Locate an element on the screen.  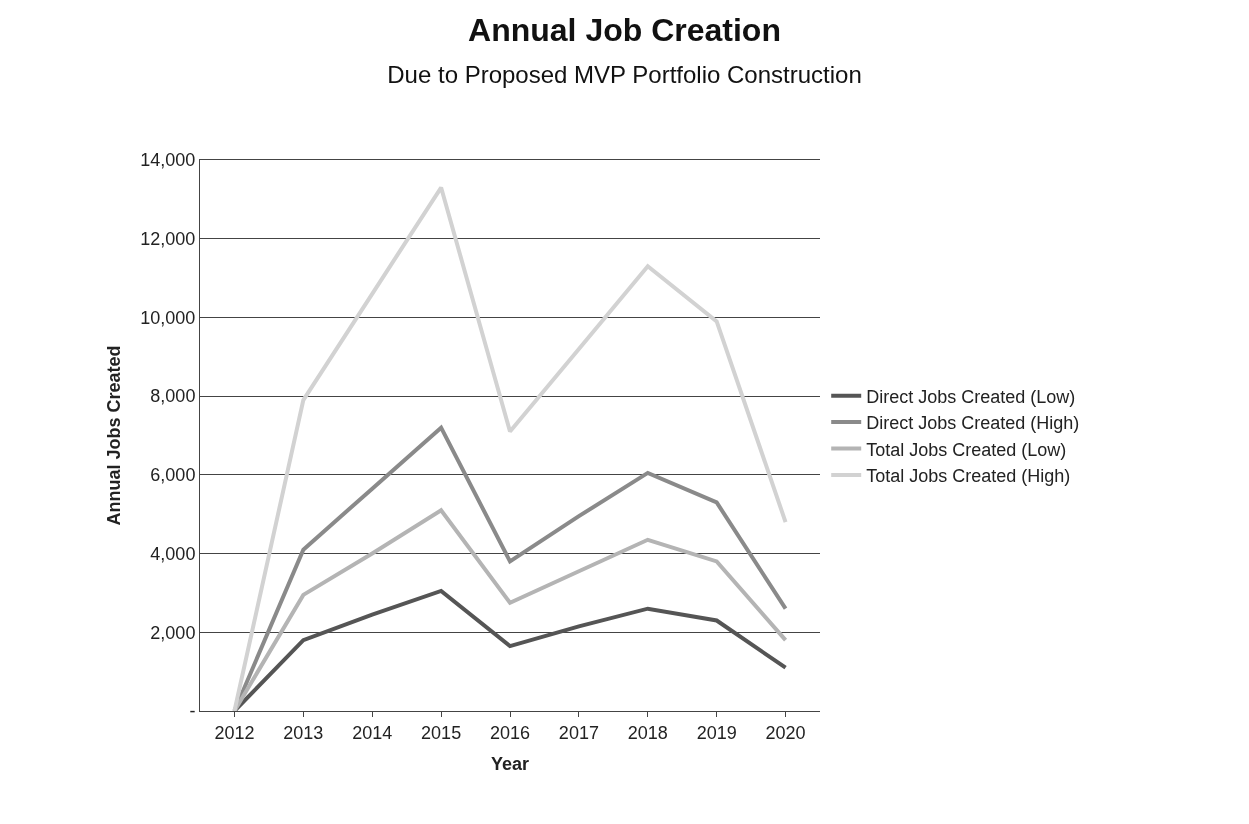
x-tick-label: 2016 is located at coordinates (510, 732).